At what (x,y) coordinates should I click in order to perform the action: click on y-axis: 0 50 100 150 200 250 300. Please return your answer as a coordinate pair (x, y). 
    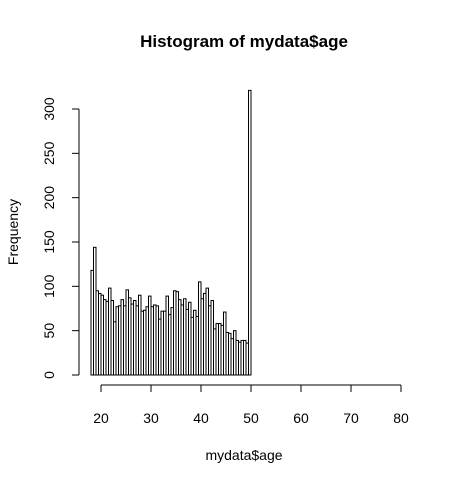
    Looking at the image, I should click on (60, 238).